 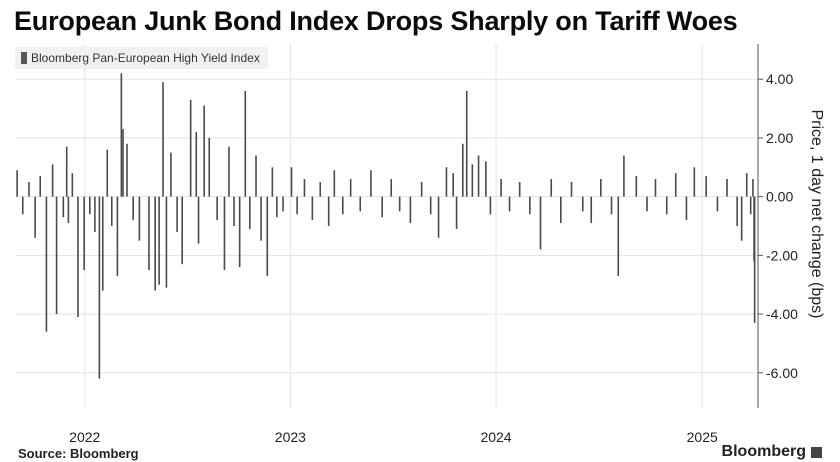 I want to click on y-tick-label: 4.00, so click(x=779, y=79).